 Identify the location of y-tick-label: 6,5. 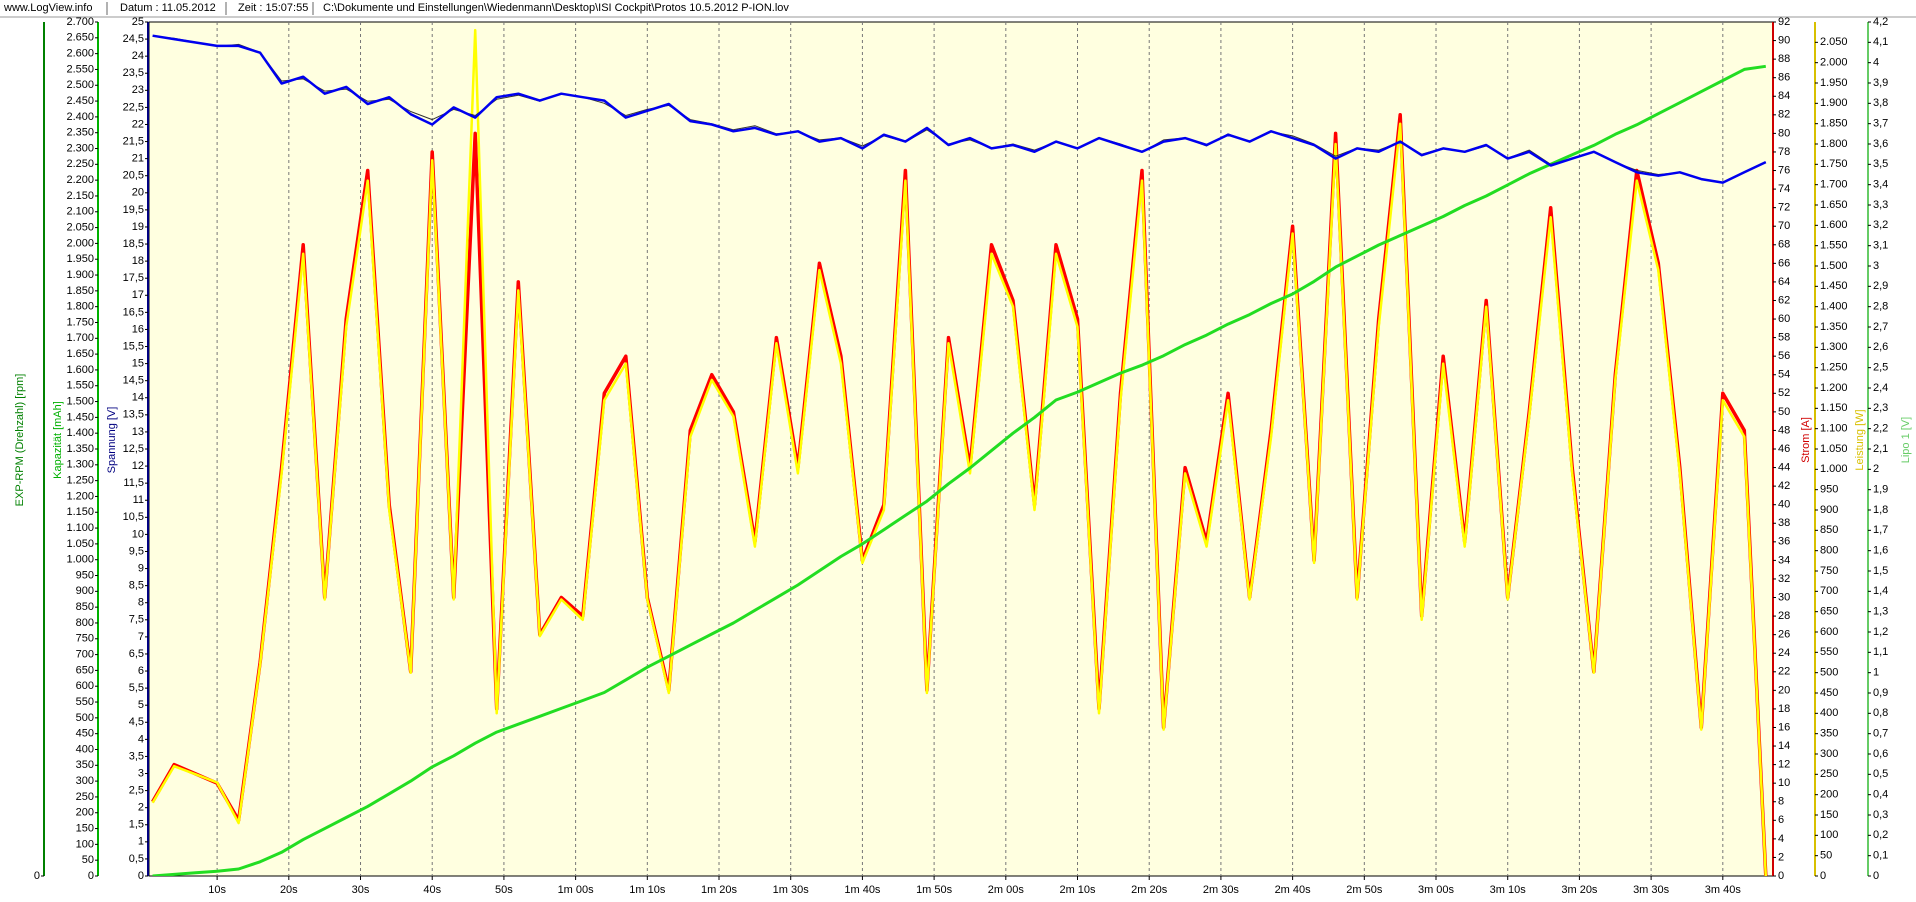
(136, 654).